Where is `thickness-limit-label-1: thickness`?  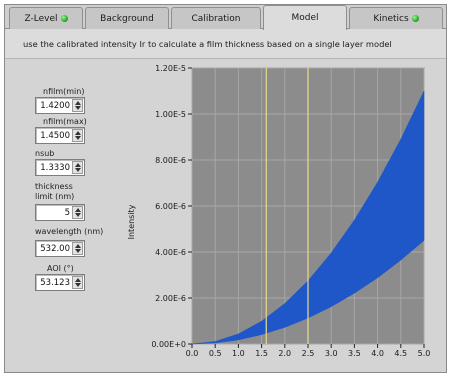
thickness-limit-label-1: thickness is located at coordinates (54, 186).